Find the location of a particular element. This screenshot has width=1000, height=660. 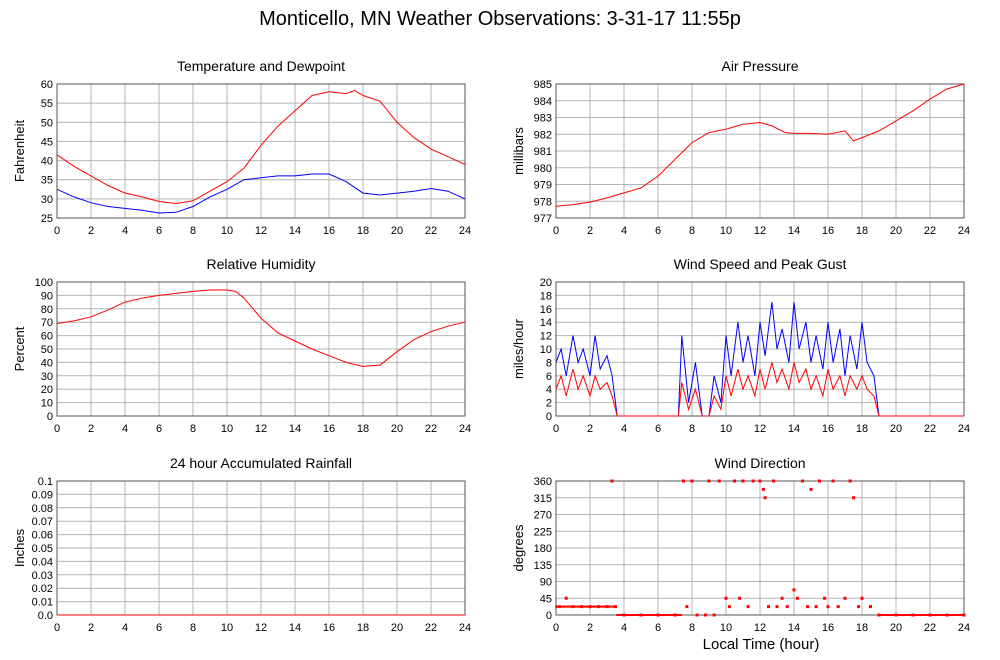

y-tick-label: 12 is located at coordinates (546, 337).